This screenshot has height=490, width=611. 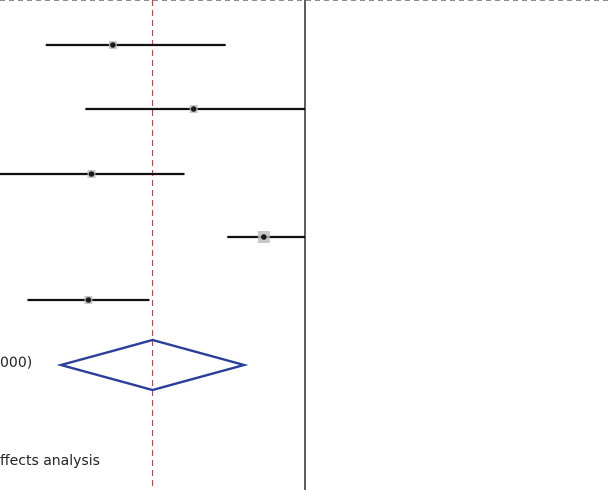 I want to click on overall-label: 000), so click(x=16, y=363).